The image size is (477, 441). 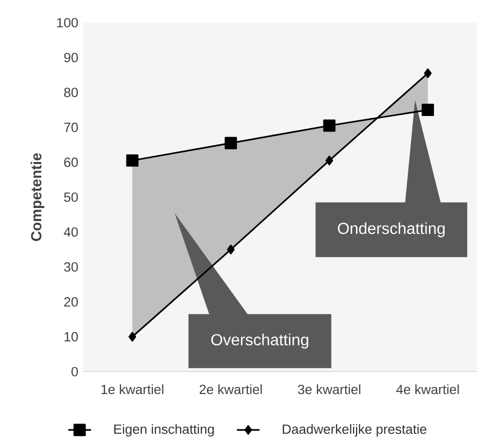 I want to click on y-tick-label: 70, so click(x=71, y=127).